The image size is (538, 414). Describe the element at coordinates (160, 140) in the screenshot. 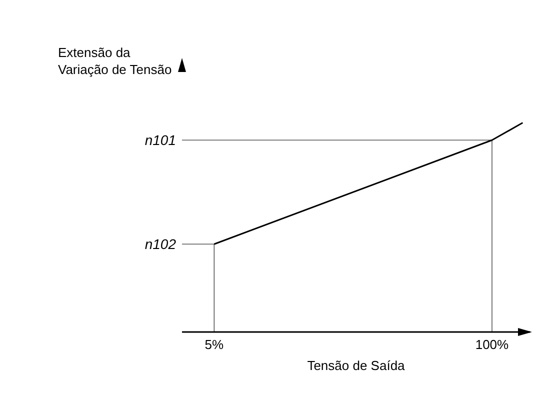

I see `ref-line-label: n101` at that location.